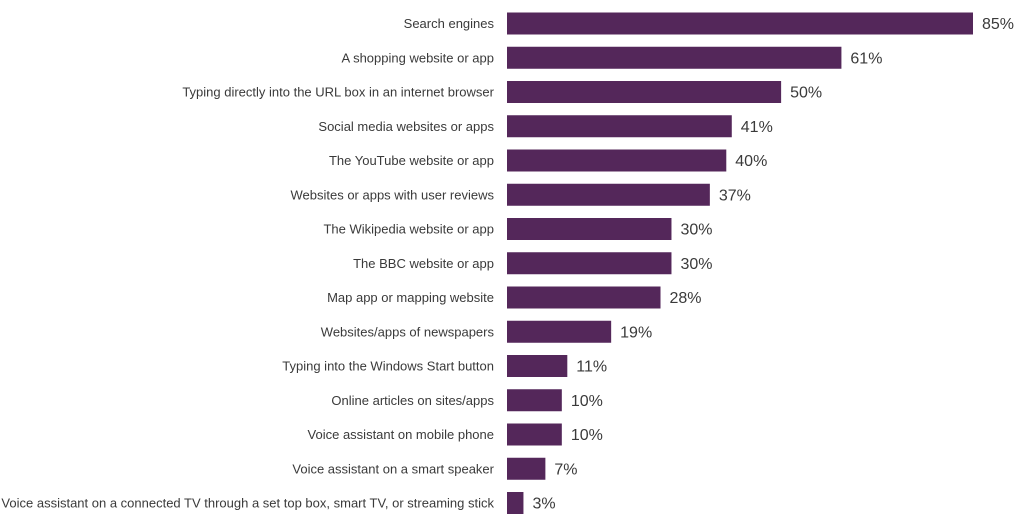 The width and height of the screenshot is (1025, 529). What do you see at coordinates (587, 435) in the screenshot?
I see `value-label-12: 10%` at bounding box center [587, 435].